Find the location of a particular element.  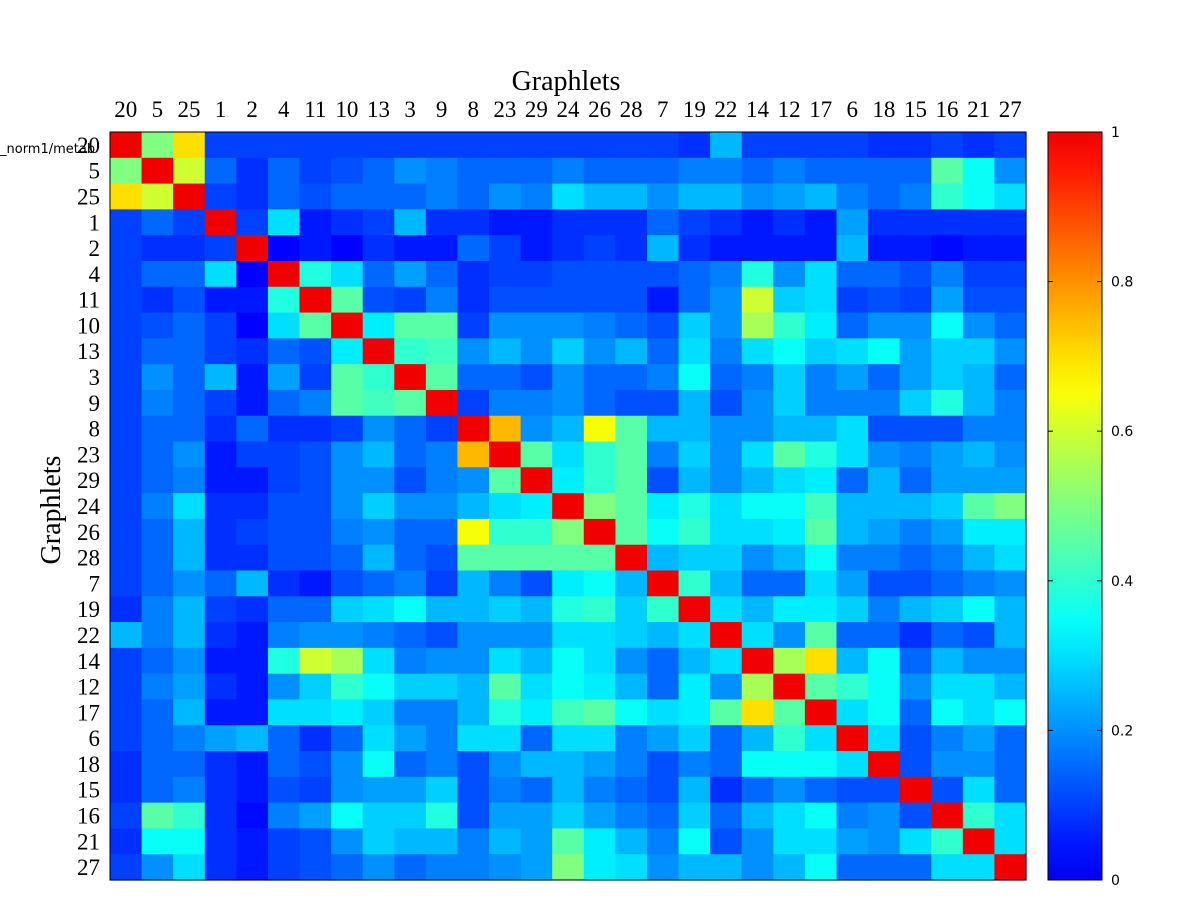

row-tick-label: 6 is located at coordinates (95, 738).